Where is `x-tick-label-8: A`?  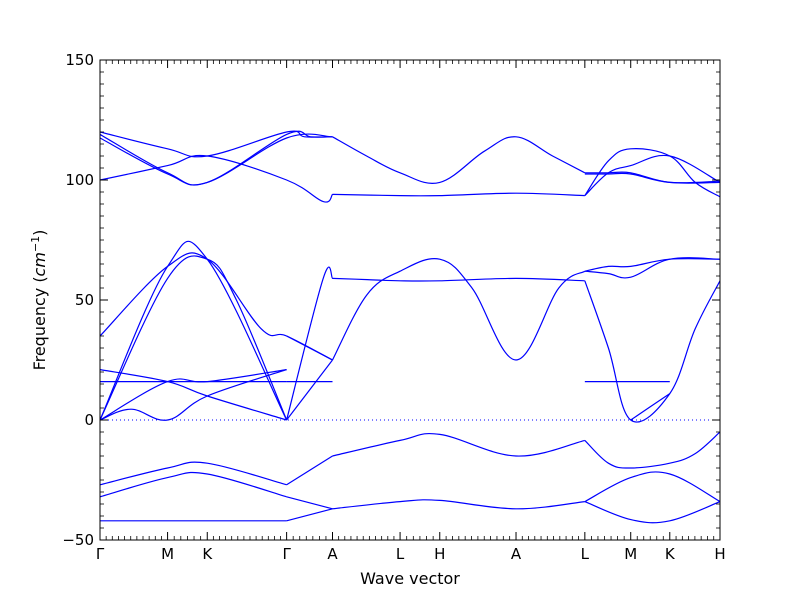 x-tick-label-8: A is located at coordinates (516, 554).